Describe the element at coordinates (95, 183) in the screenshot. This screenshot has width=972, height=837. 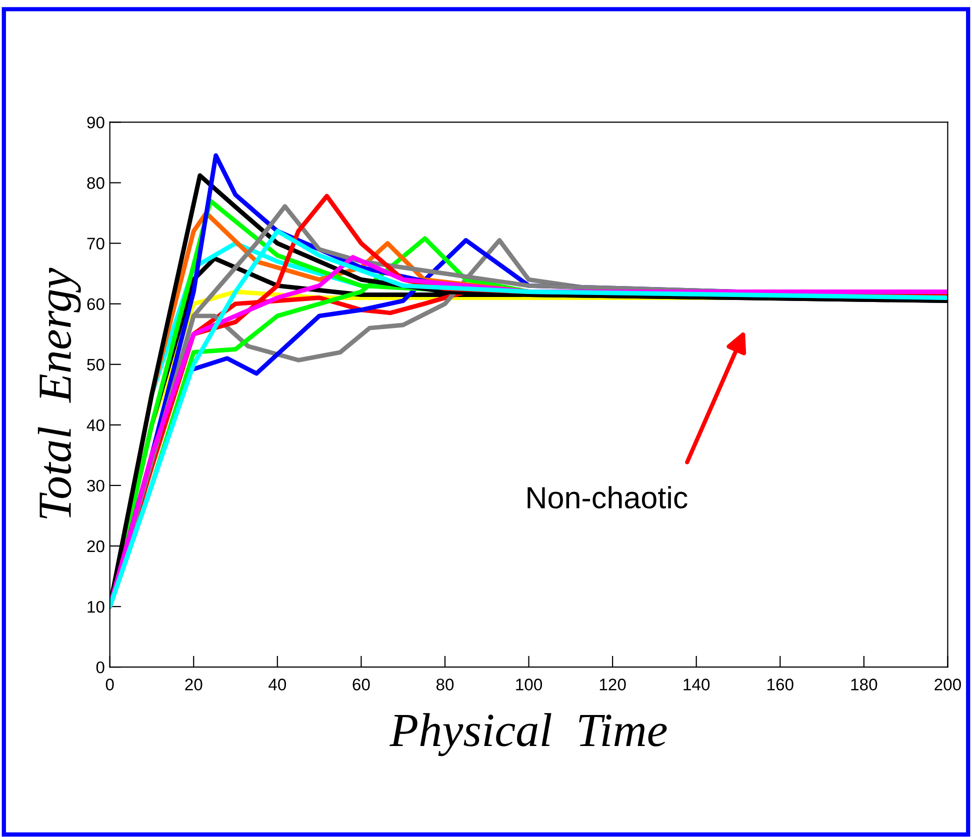
I see `y-tick-label: 80` at that location.